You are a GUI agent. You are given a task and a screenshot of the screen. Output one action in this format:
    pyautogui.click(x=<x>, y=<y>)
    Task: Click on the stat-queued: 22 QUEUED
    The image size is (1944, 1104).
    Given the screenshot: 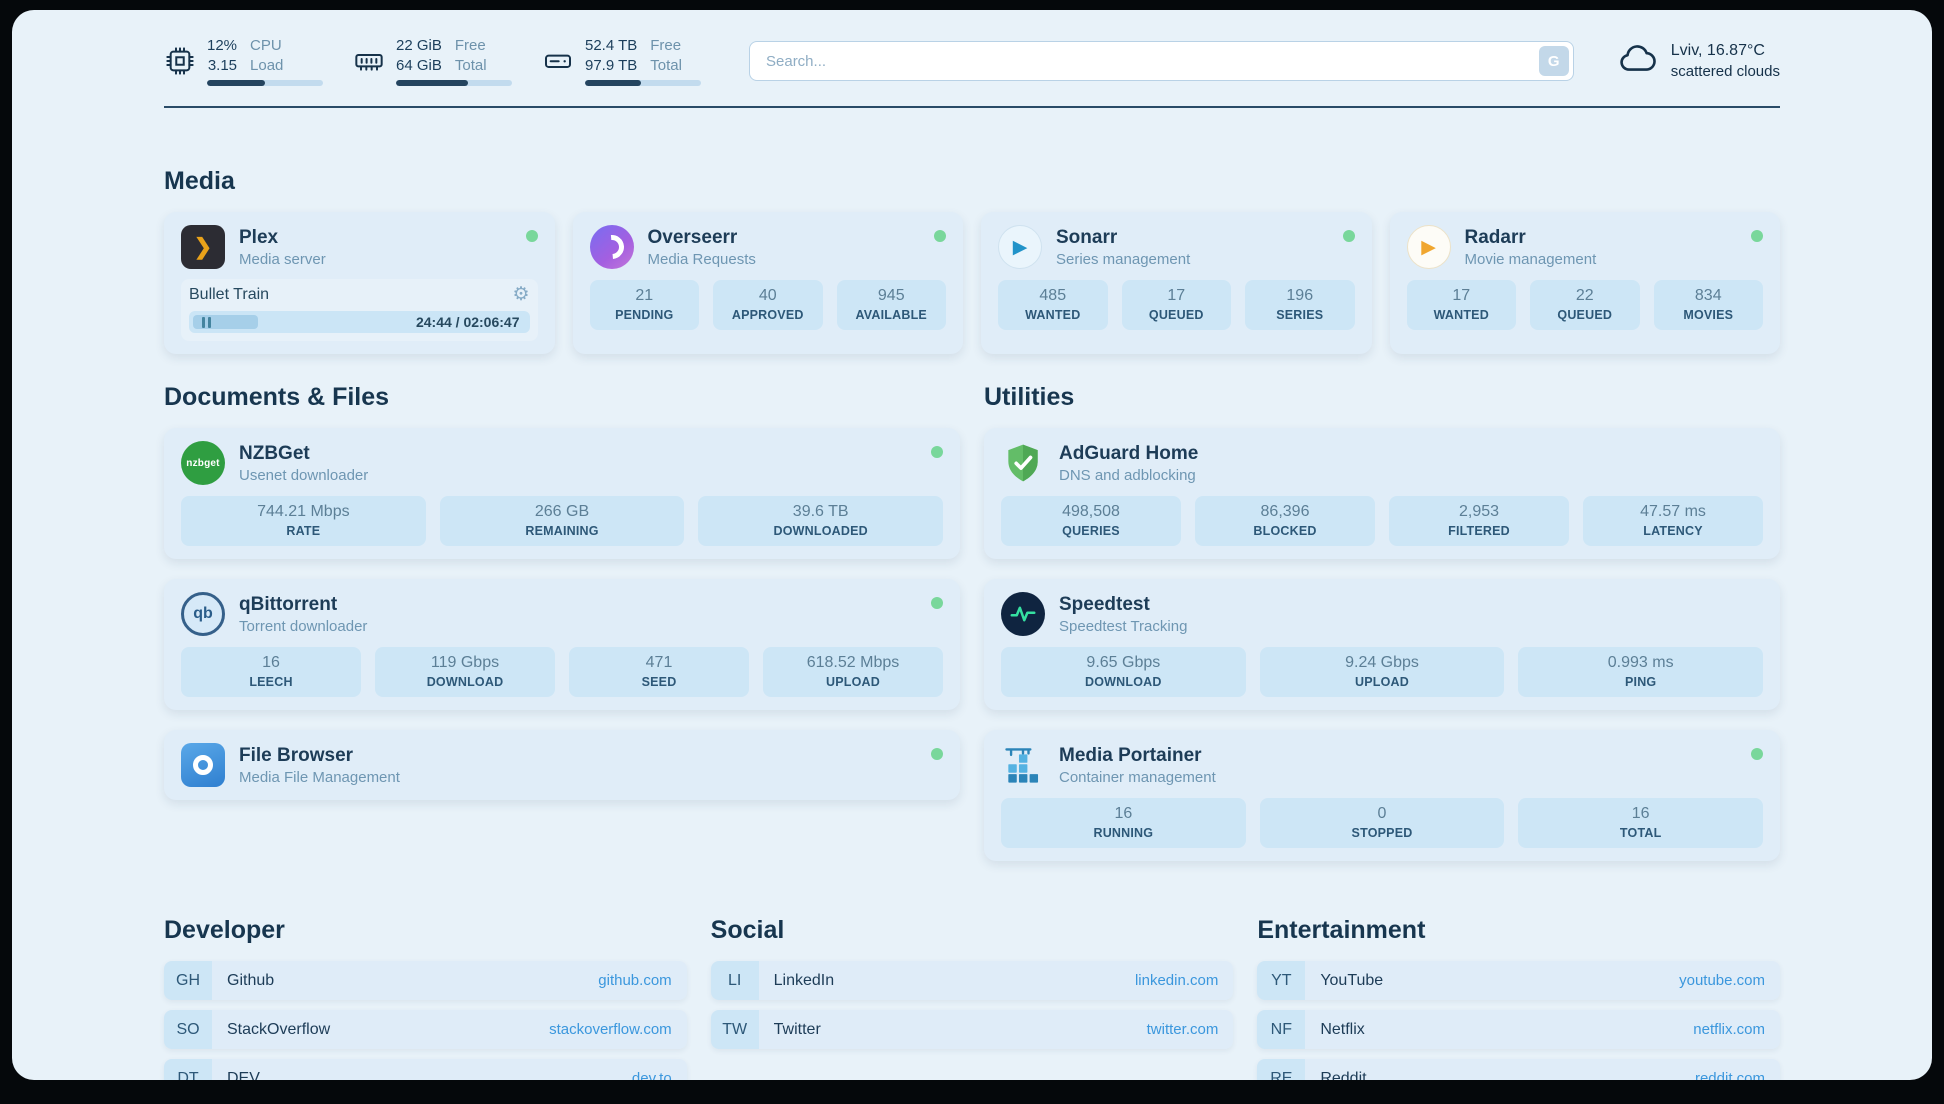 What is the action you would take?
    pyautogui.click(x=1585, y=305)
    